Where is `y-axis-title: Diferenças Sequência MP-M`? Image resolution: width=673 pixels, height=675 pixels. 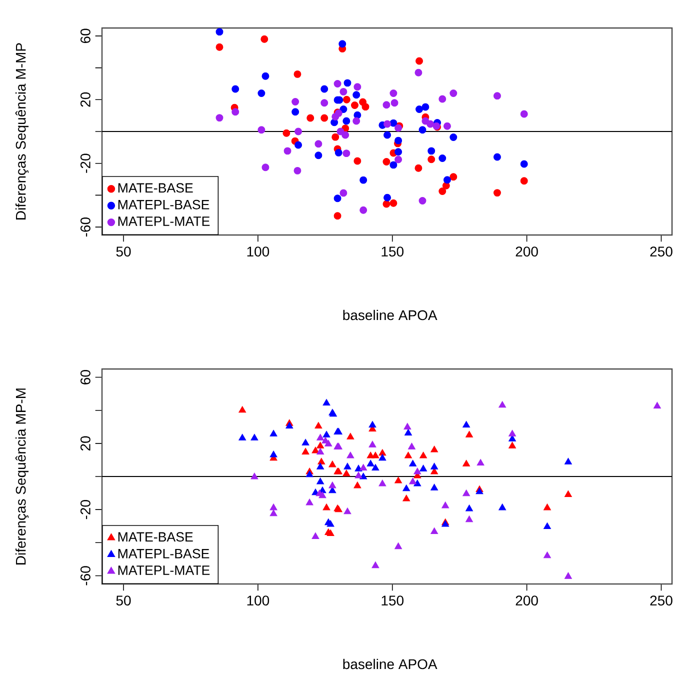
y-axis-title: Diferenças Sequência MP-M is located at coordinates (22, 476).